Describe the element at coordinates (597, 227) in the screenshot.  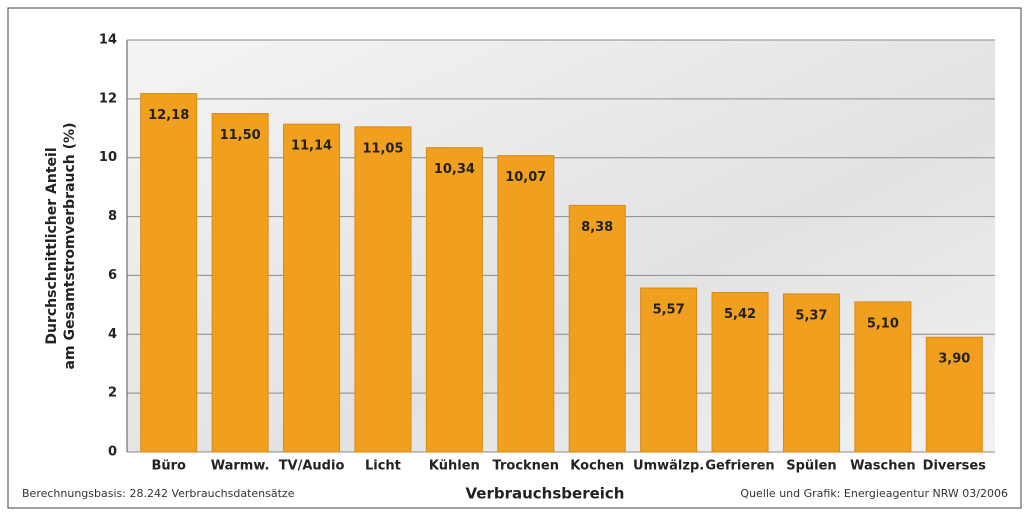
I see `value-label: 8,38` at that location.